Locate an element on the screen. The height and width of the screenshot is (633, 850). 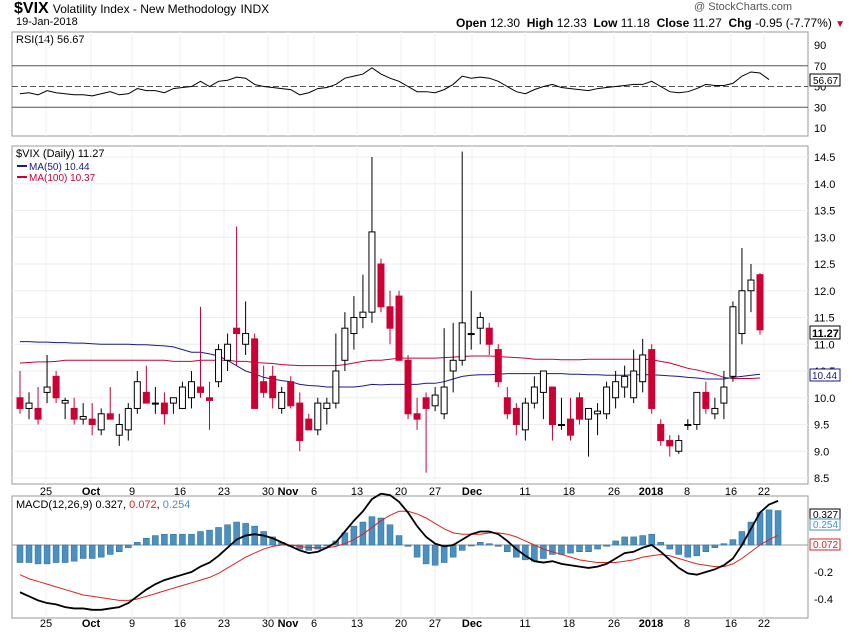
x-axis-label-bottom: 9 is located at coordinates (132, 624).